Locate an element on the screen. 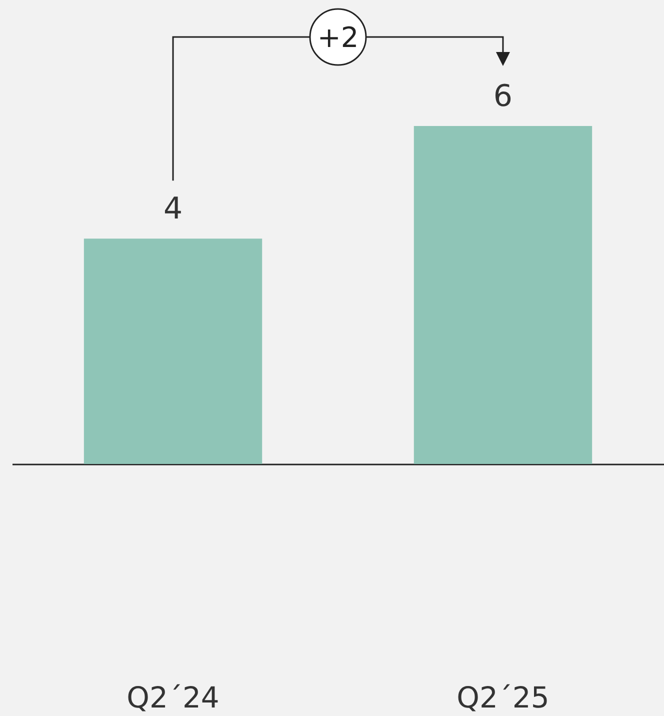 This screenshot has width=664, height=716. data-label: 4 is located at coordinates (173, 209).